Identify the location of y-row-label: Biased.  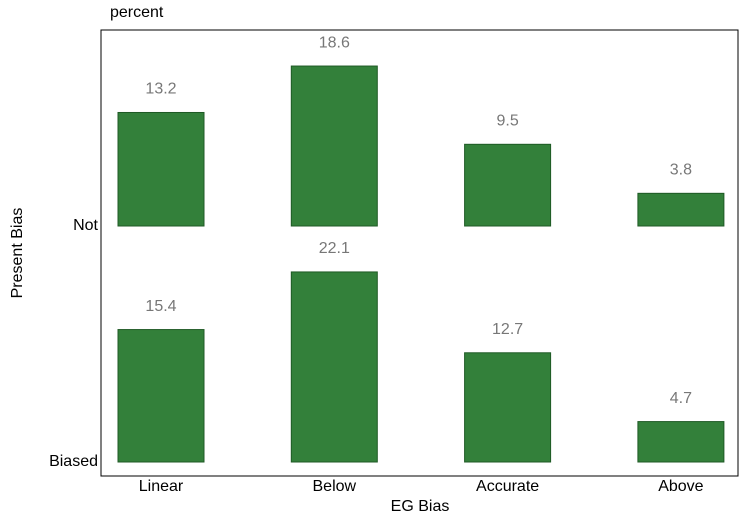
(73, 461).